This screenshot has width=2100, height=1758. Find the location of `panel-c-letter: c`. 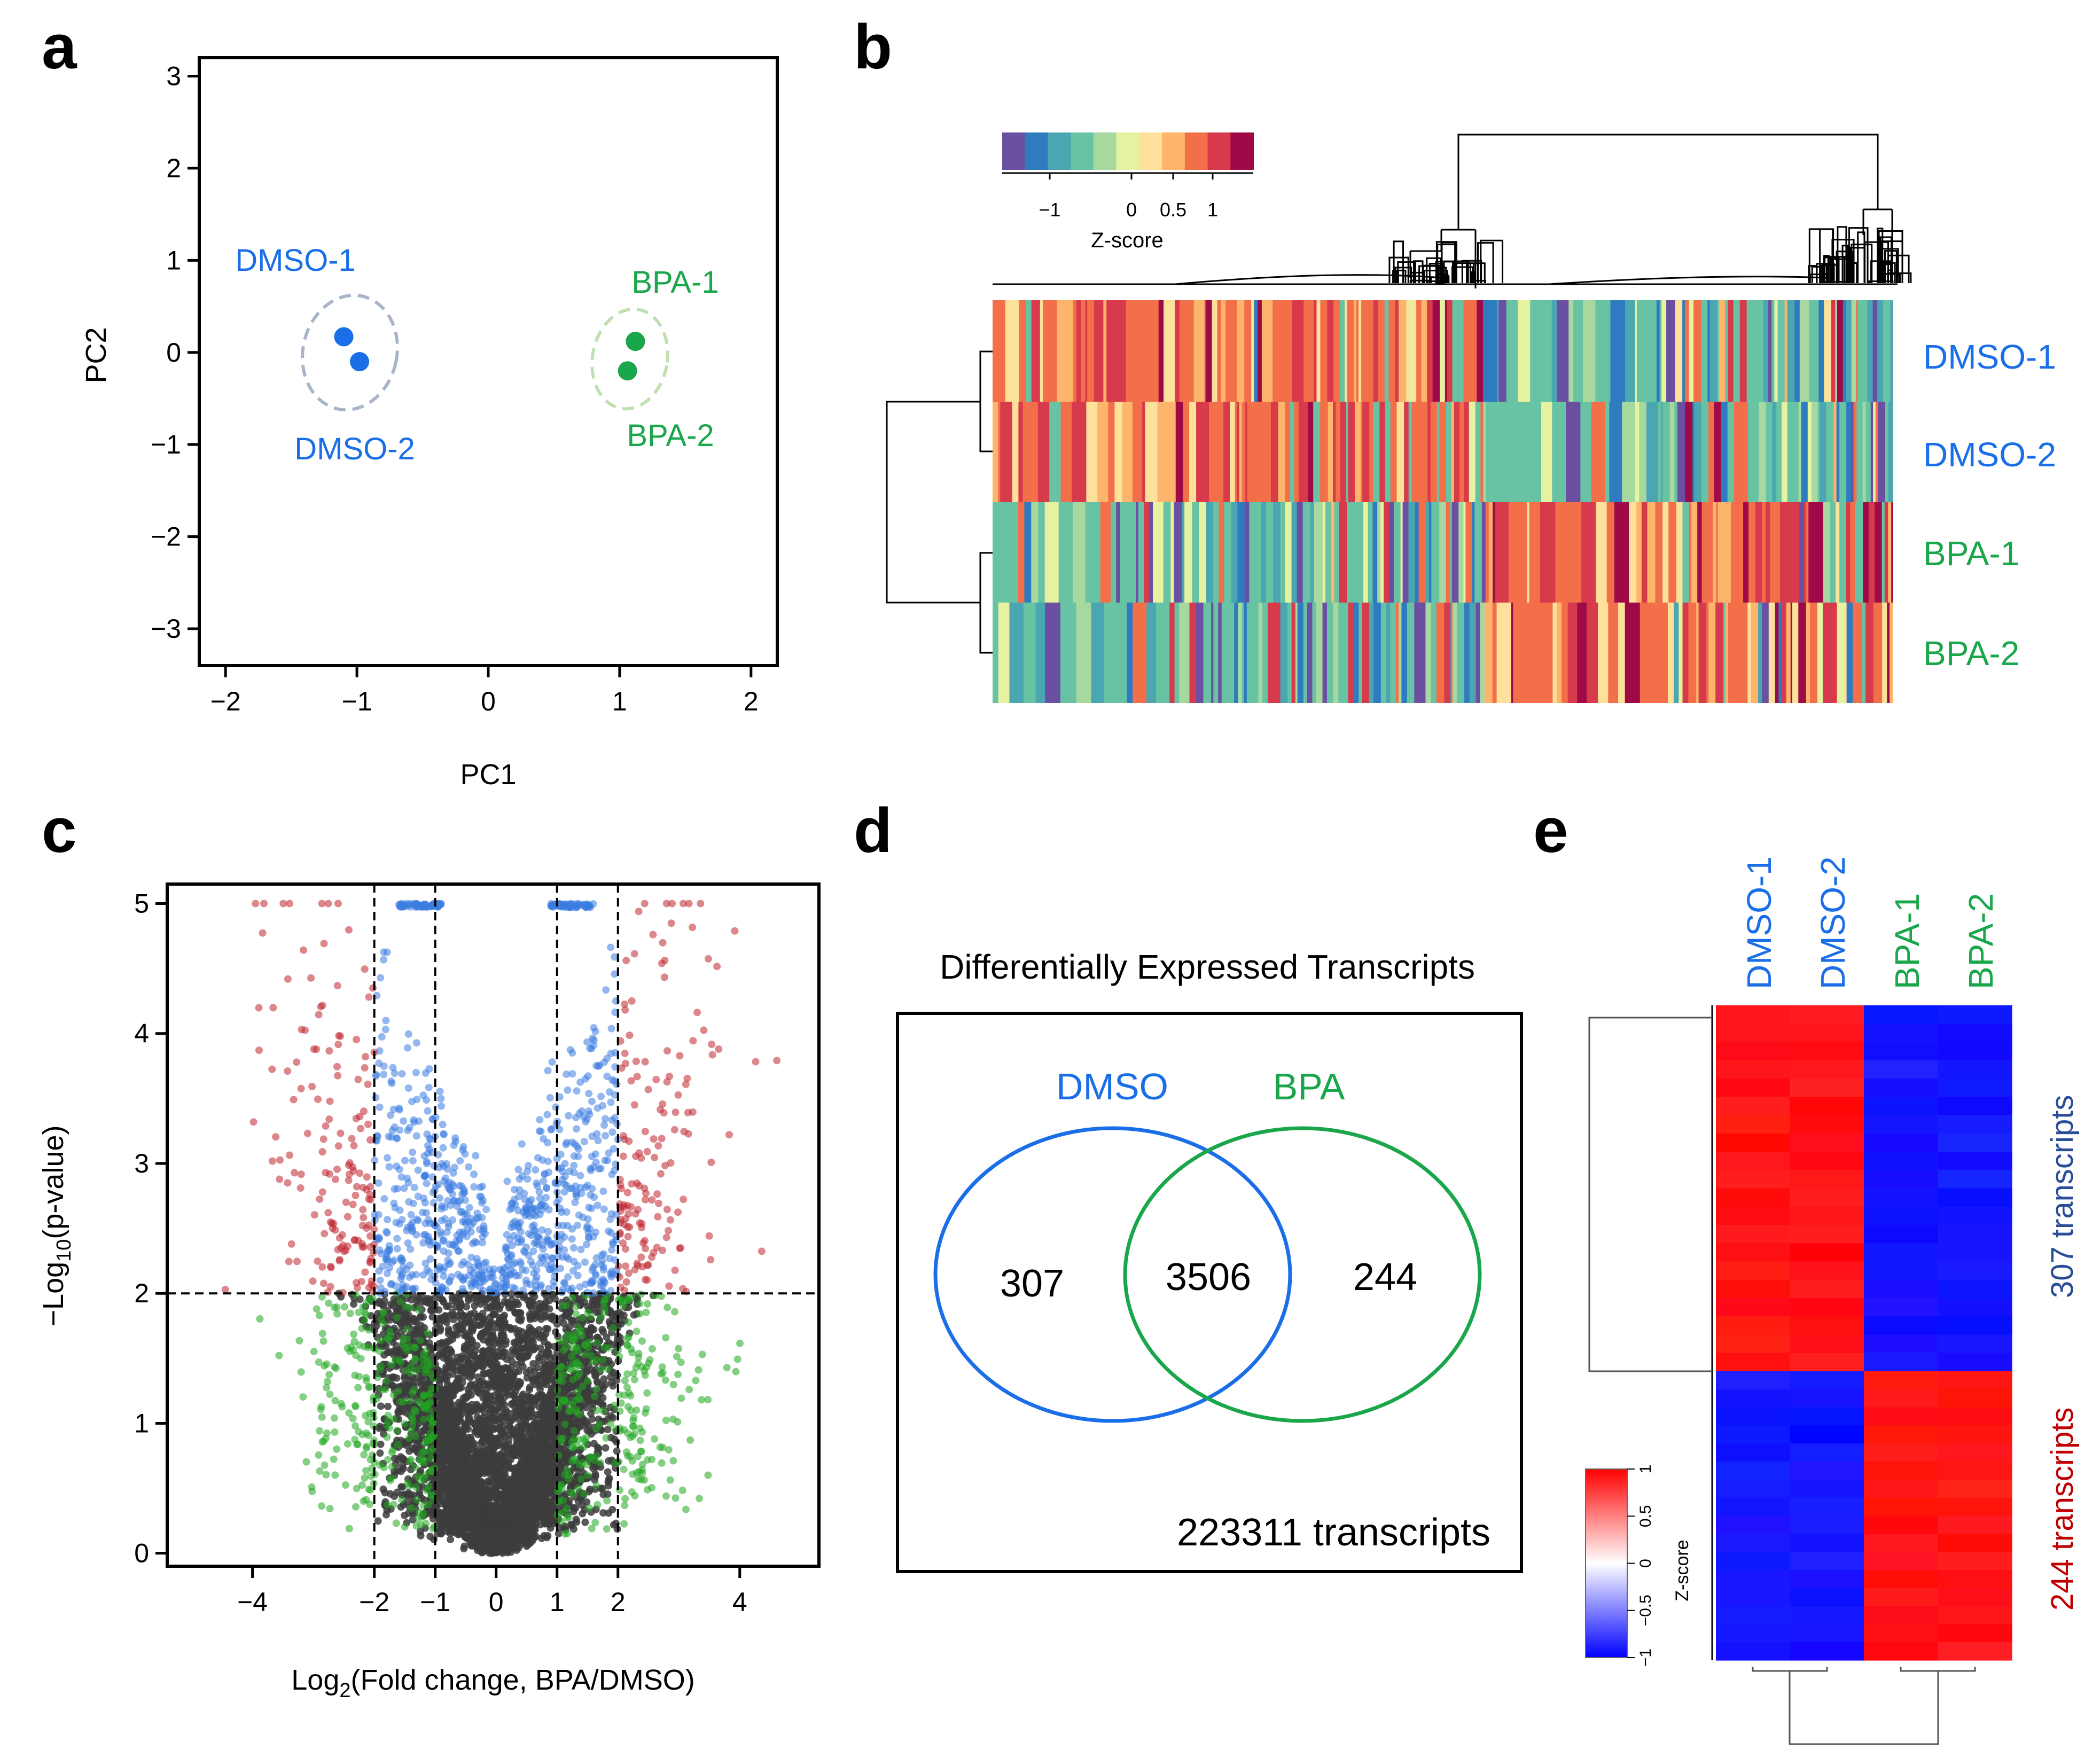

panel-c-letter: c is located at coordinates (59, 830).